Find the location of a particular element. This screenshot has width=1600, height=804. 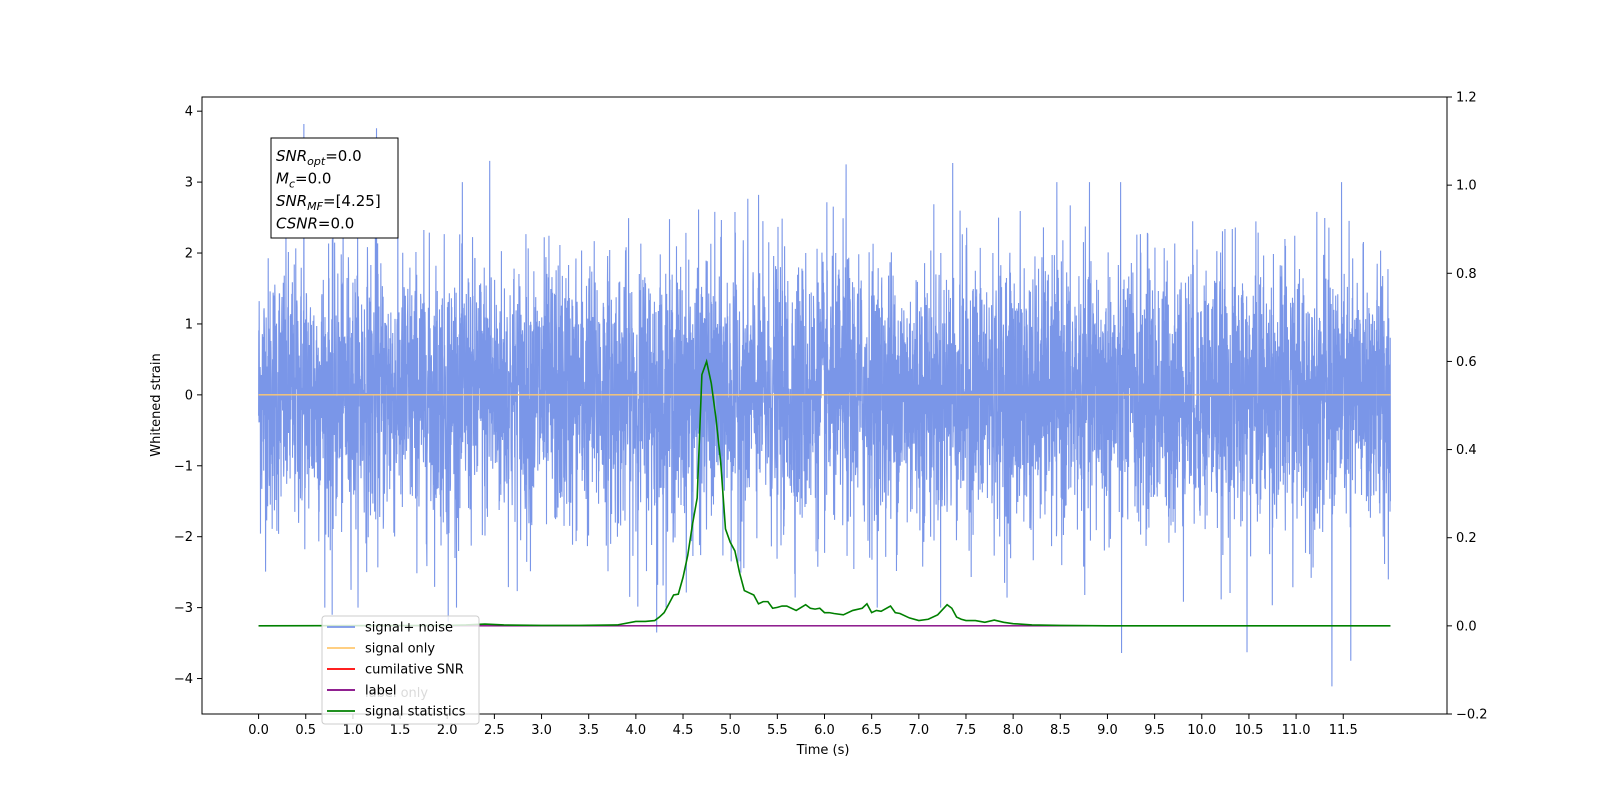

x-tick-label: 0.0 is located at coordinates (258, 730).